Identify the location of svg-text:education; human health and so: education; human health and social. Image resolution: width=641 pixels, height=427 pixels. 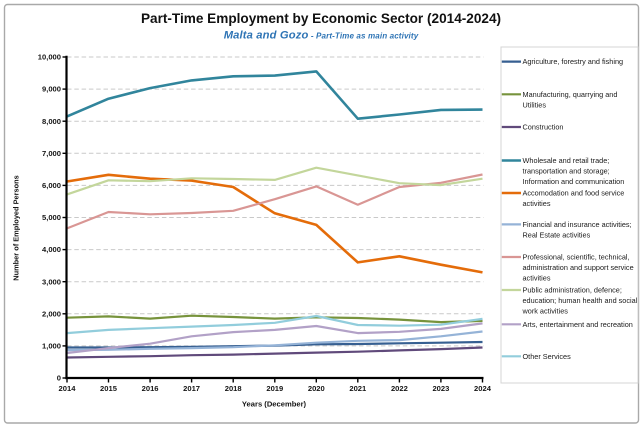
(580, 300).